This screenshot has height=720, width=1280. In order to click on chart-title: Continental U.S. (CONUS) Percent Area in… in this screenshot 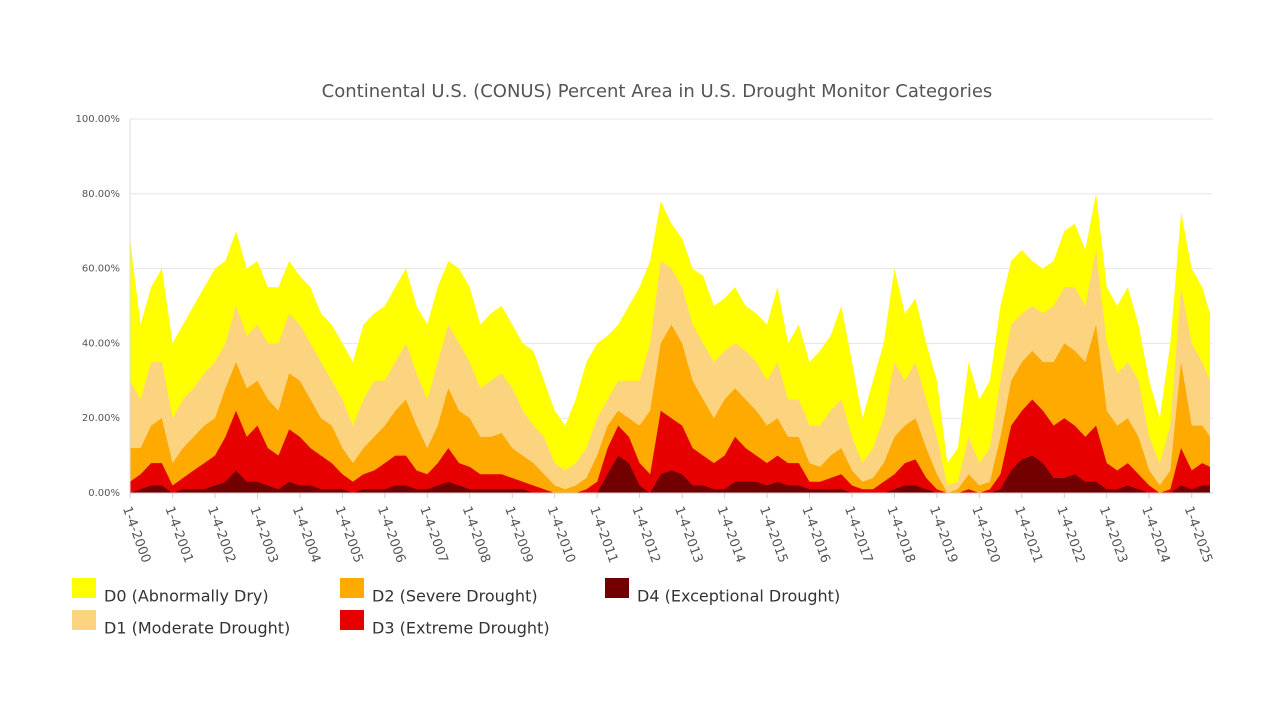, I will do `click(657, 91)`.